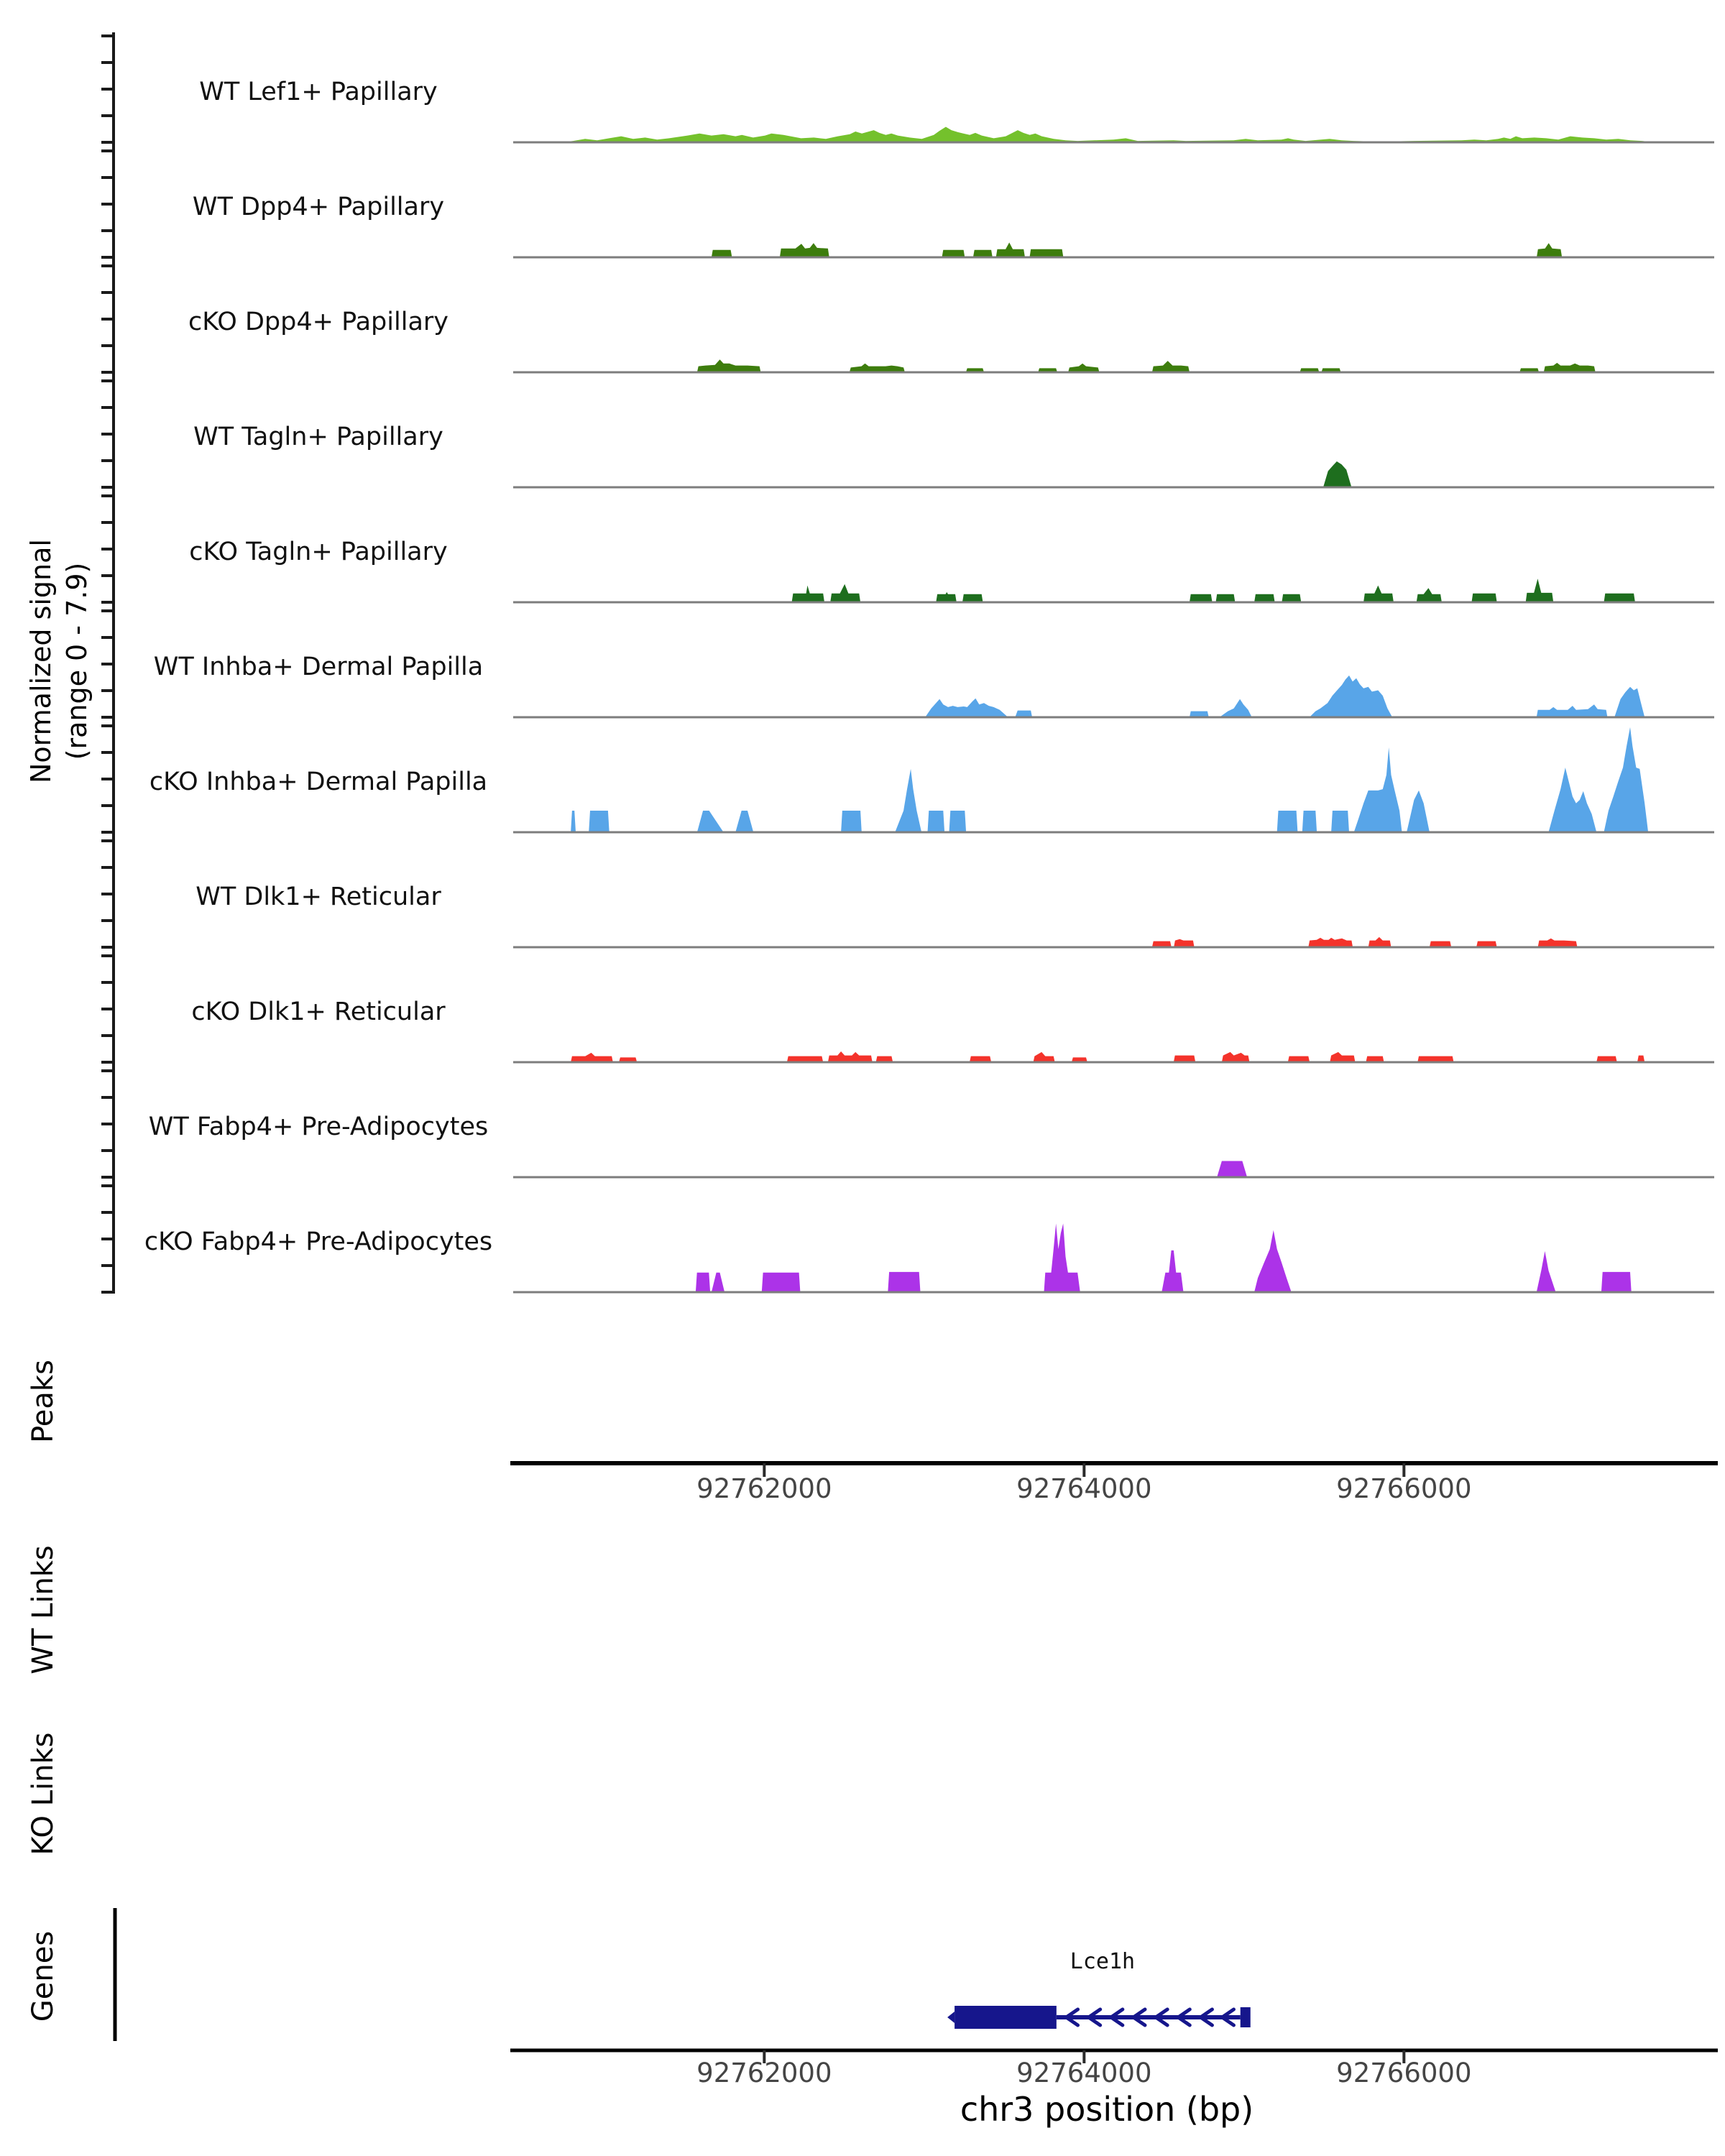  Describe the element at coordinates (318, 437) in the screenshot. I see `track-label-wt-tagln-papillary: WT Tagln+ Papillary` at that location.